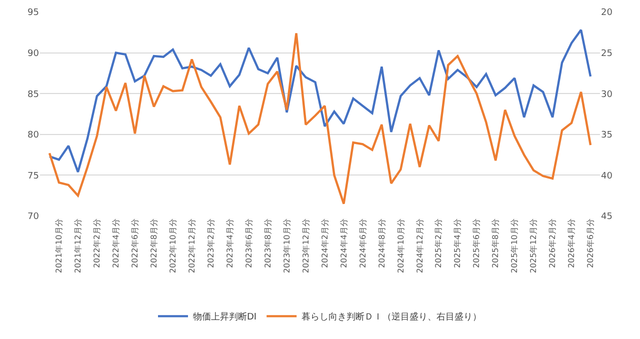 The height and width of the screenshot is (339, 640). What do you see at coordinates (287, 246) in the screenshot?
I see `x-tick-label: 2023年10月分` at bounding box center [287, 246].